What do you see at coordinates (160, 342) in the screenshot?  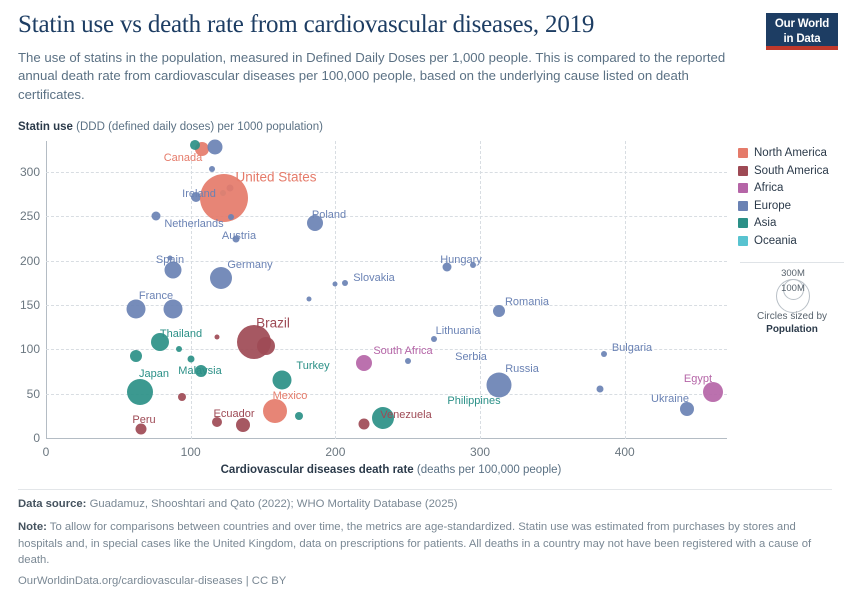 I see `data-point-thailand` at bounding box center [160, 342].